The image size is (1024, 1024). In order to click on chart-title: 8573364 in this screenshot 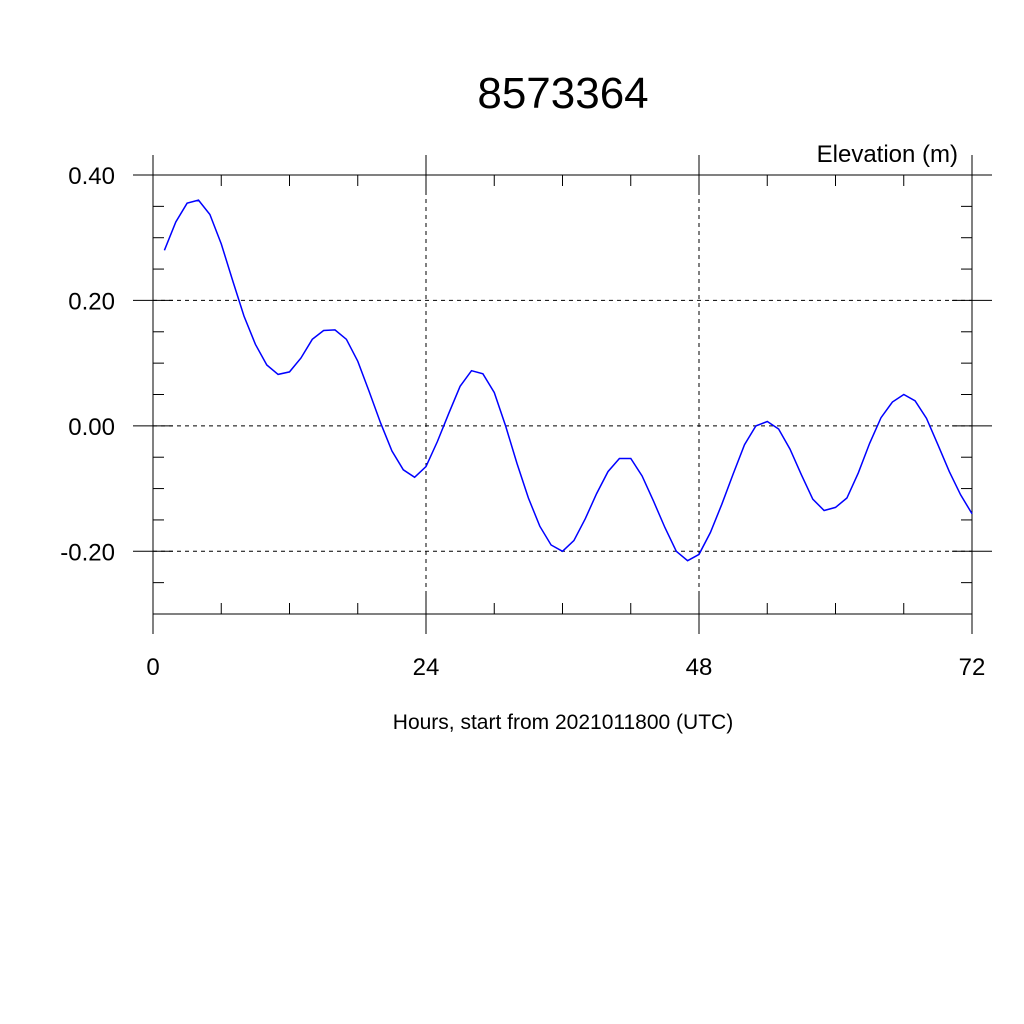, I will do `click(562, 93)`.